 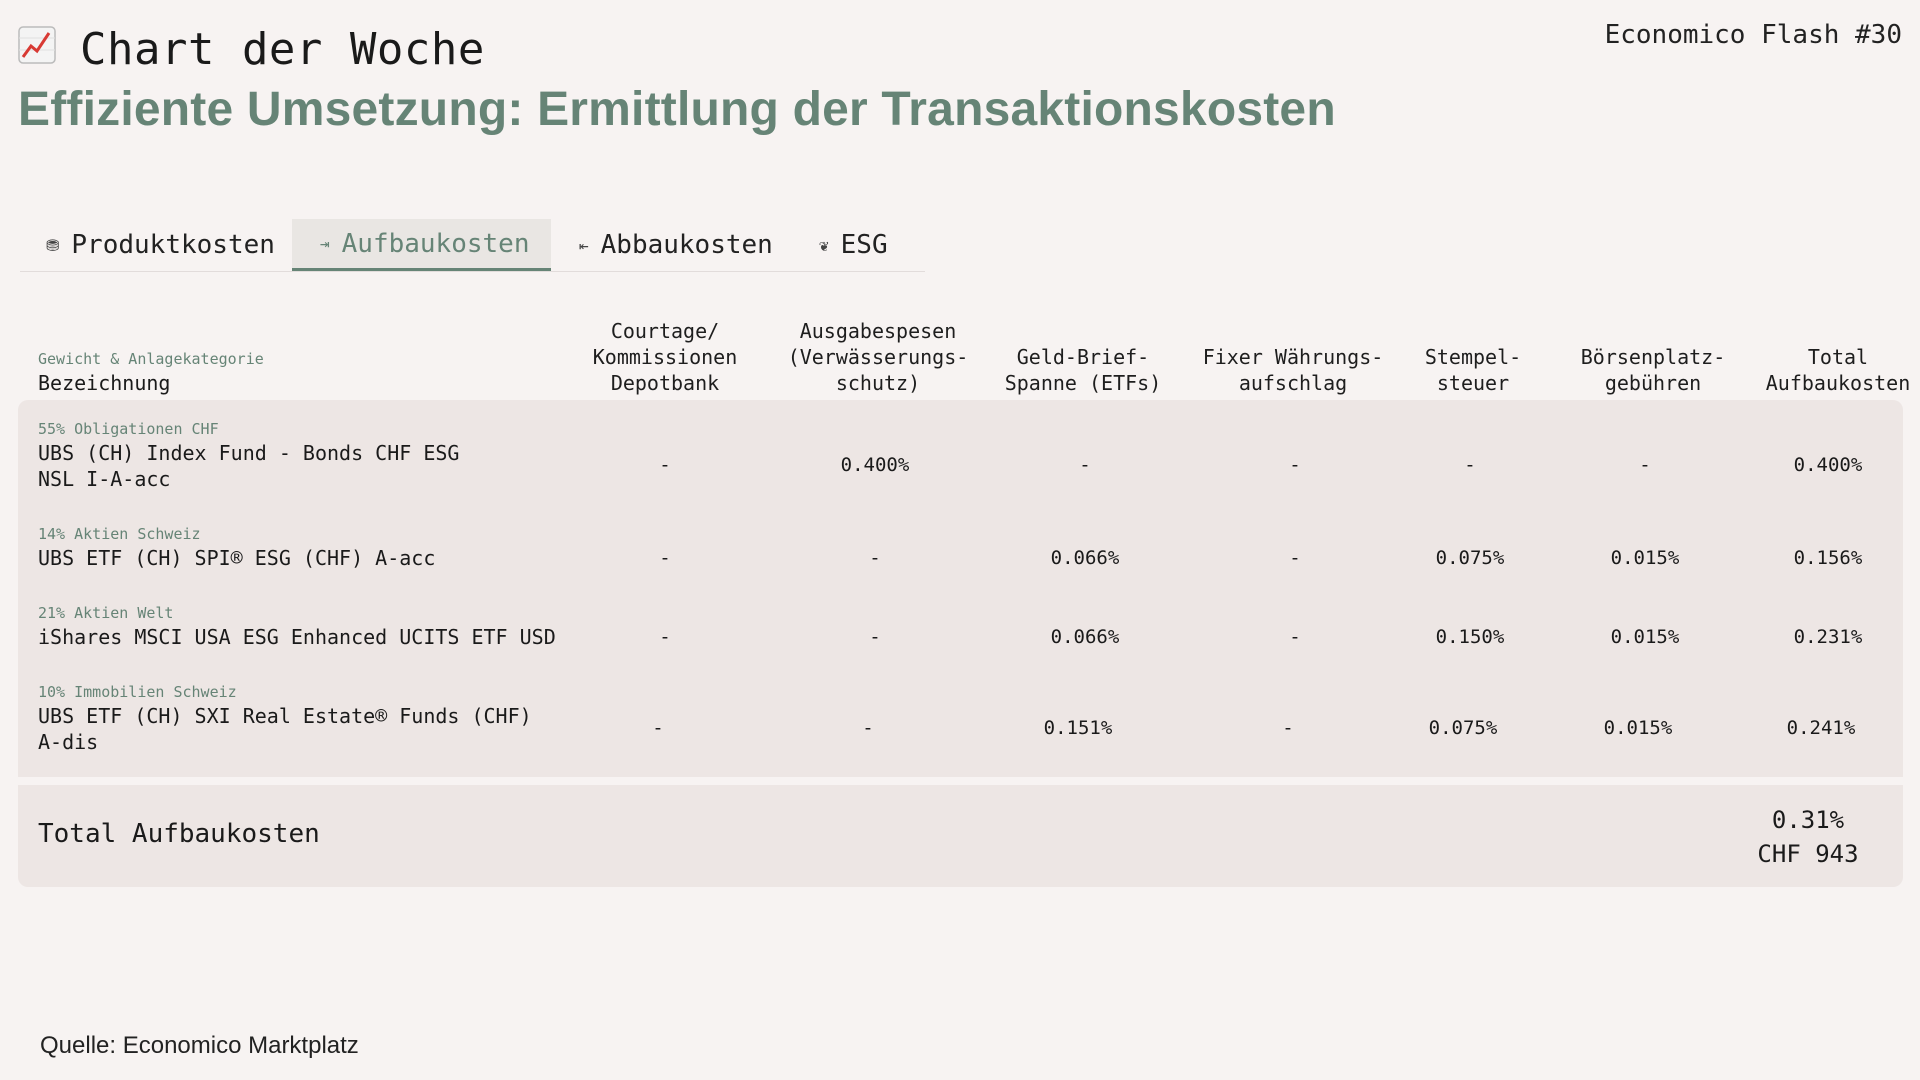 What do you see at coordinates (237, 558) in the screenshot?
I see `row-name: UBS ETF (CH) SPI® ESG (CHF) A-acc` at bounding box center [237, 558].